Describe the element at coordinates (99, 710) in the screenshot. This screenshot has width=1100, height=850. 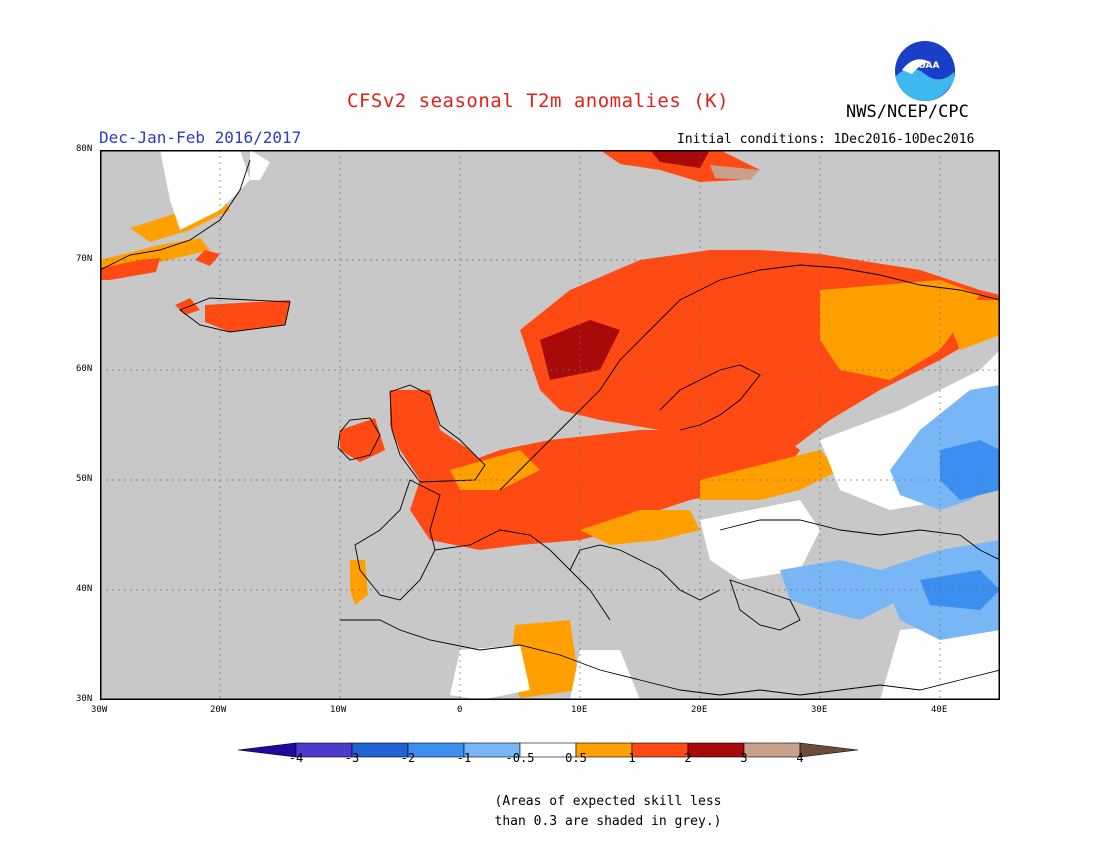
I see `lon-tick-label: 30W` at that location.